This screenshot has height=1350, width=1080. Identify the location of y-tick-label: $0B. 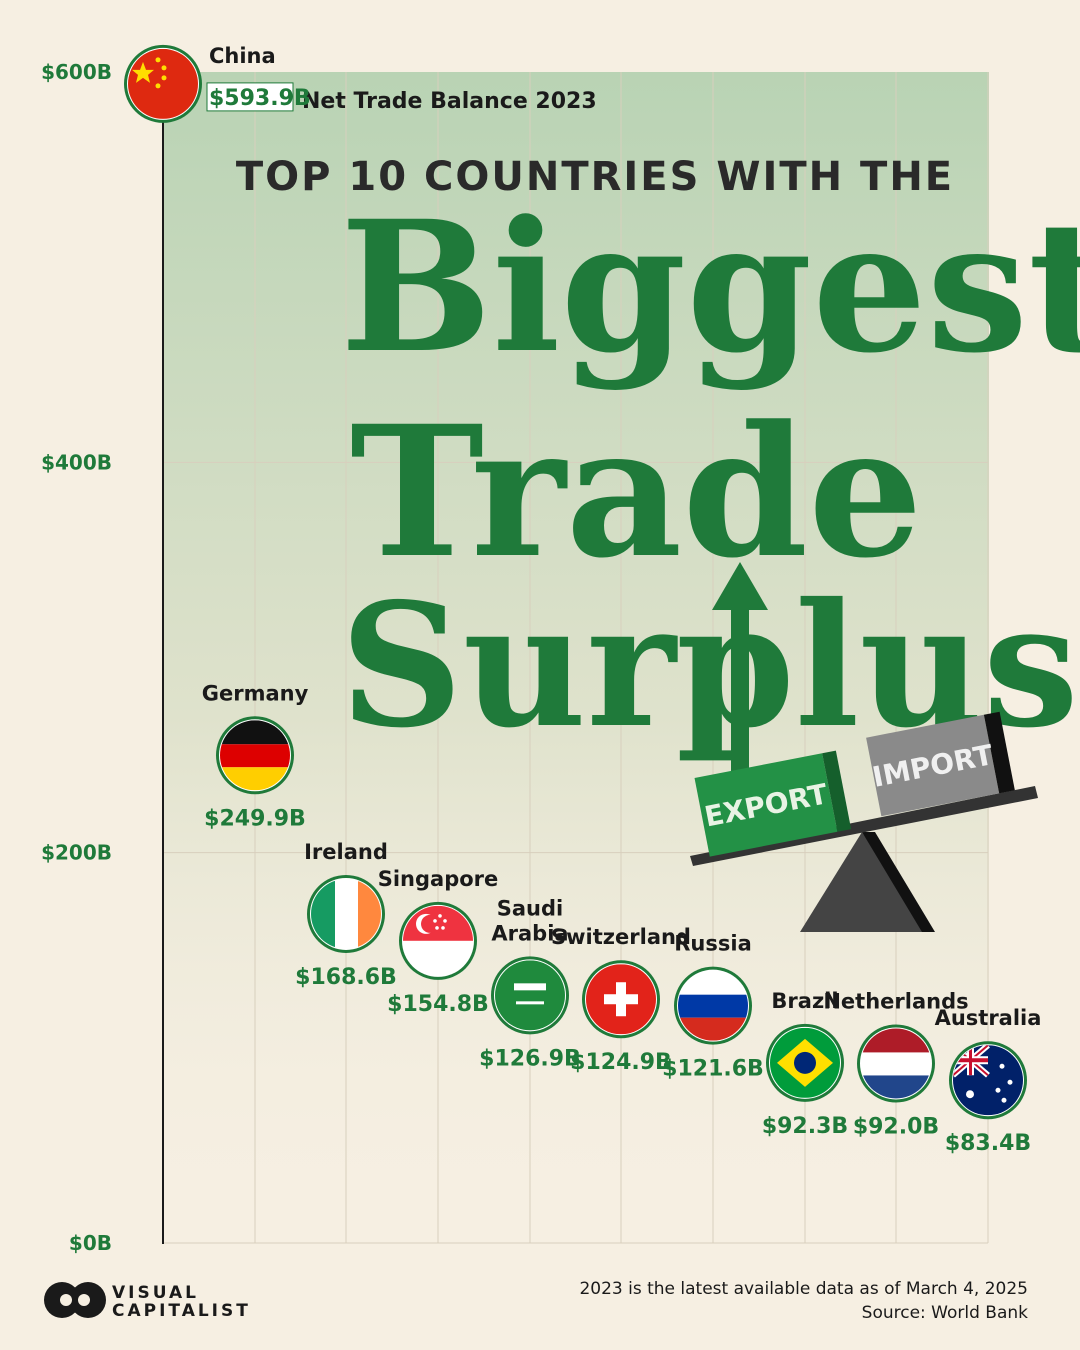
(90, 1243).